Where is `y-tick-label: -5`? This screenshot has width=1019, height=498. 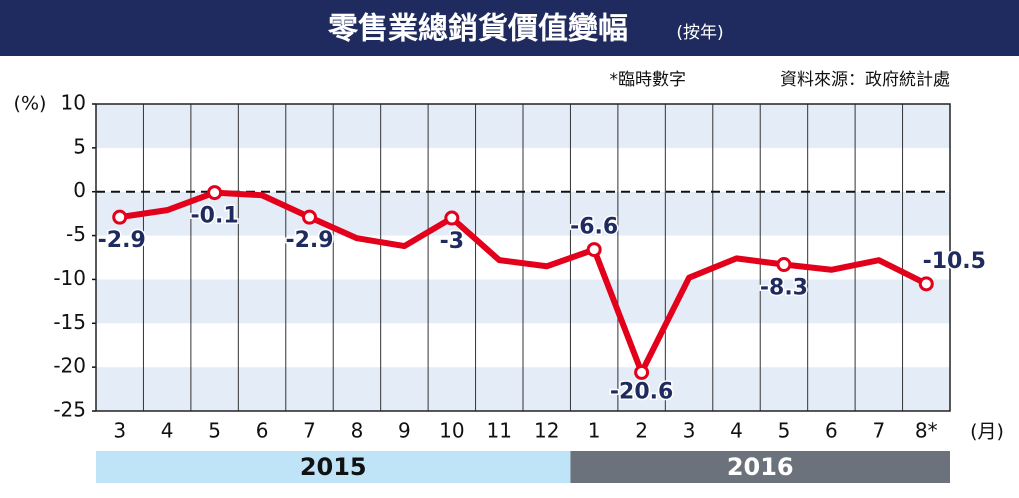 y-tick-label: -5 is located at coordinates (76, 234).